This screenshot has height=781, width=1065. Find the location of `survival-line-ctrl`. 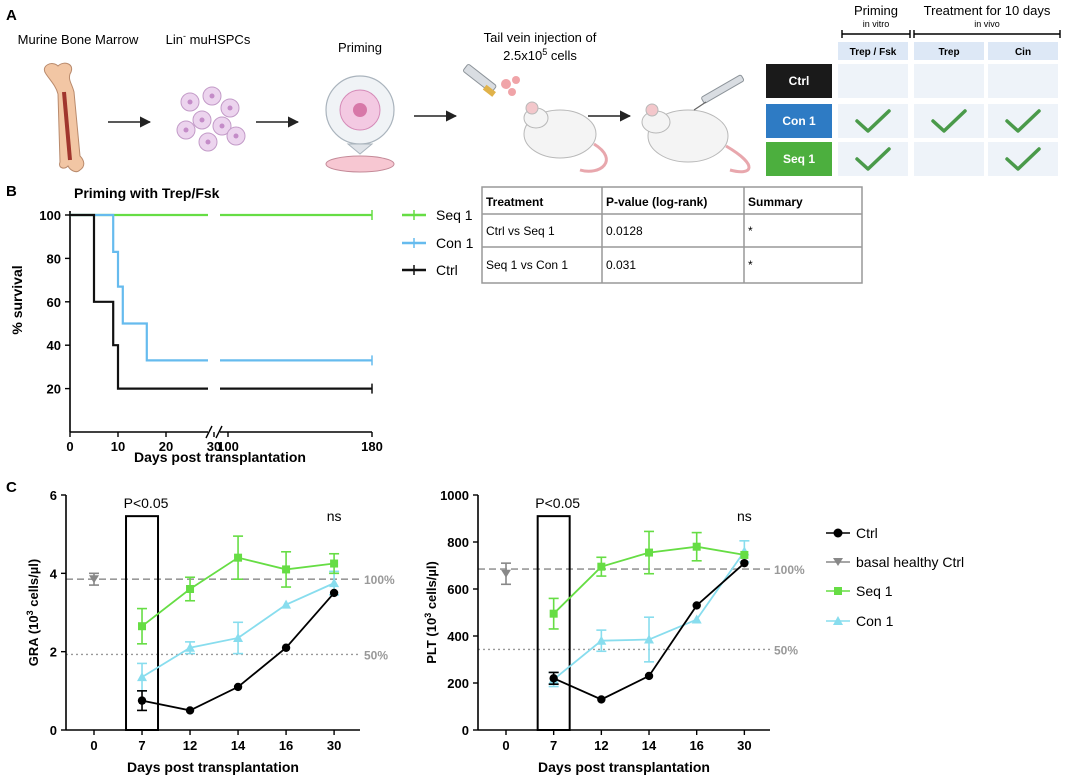

survival-line-ctrl is located at coordinates (139, 301).